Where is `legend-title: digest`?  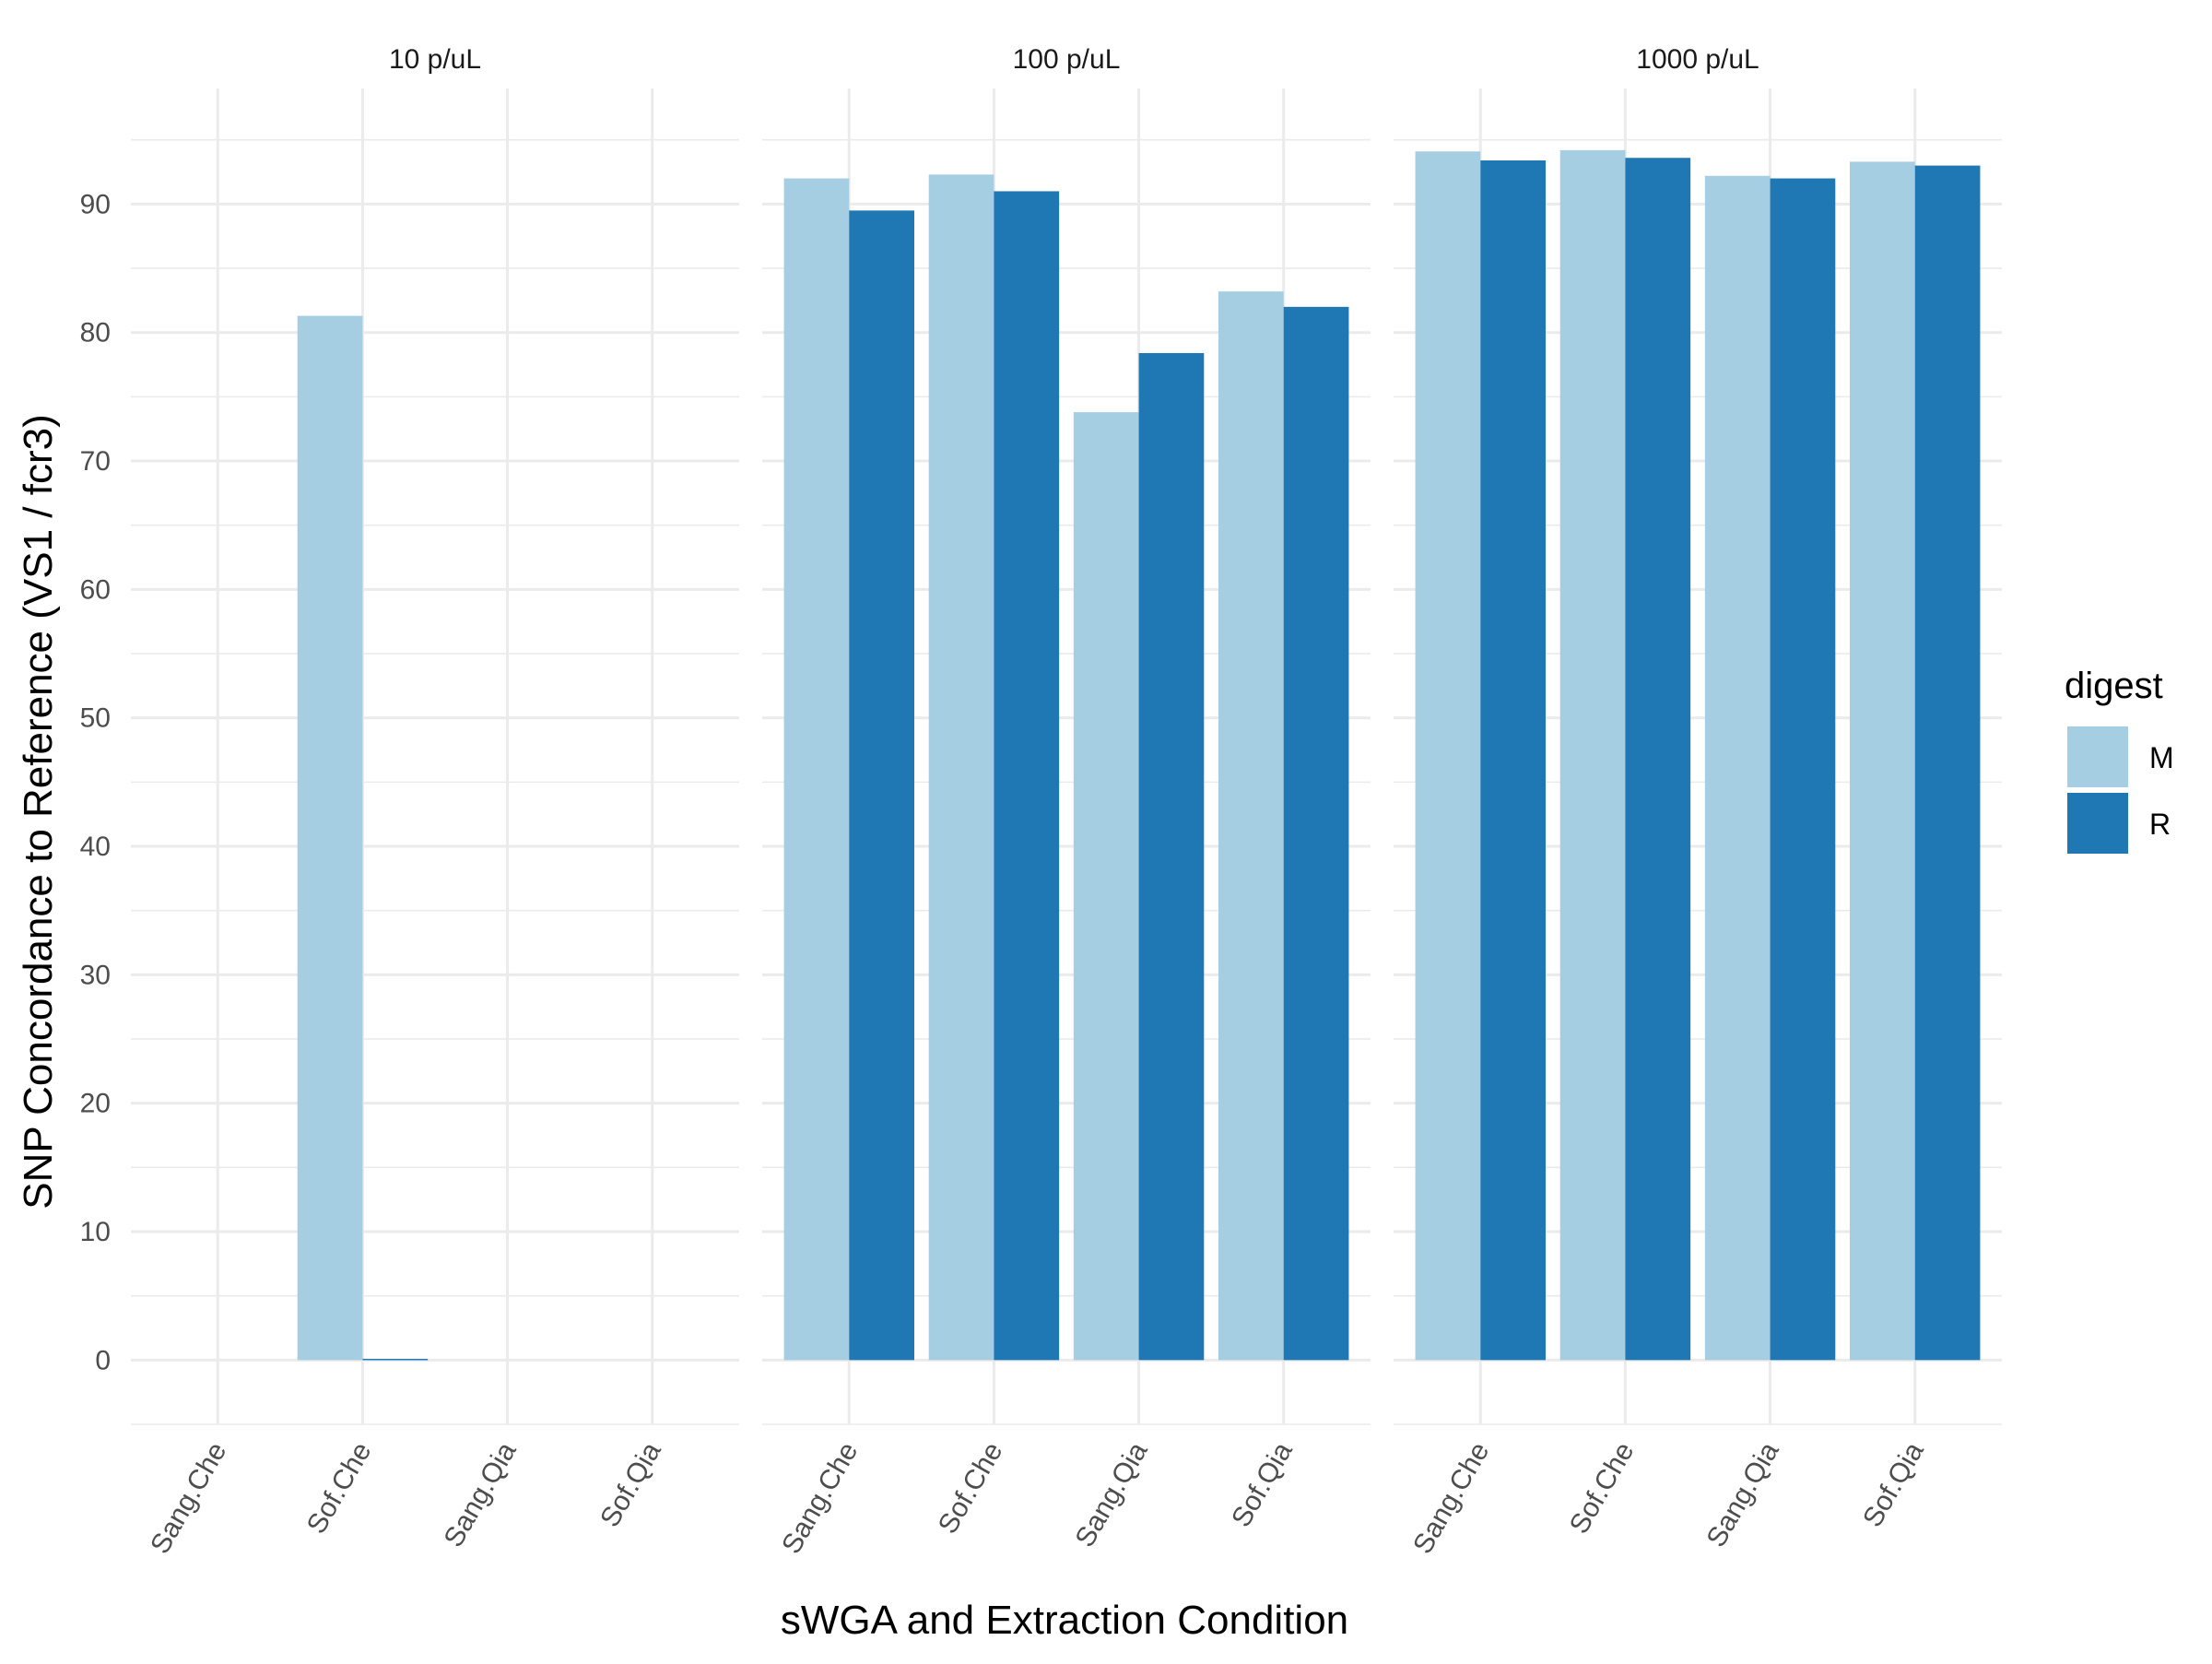
legend-title: digest is located at coordinates (2114, 686).